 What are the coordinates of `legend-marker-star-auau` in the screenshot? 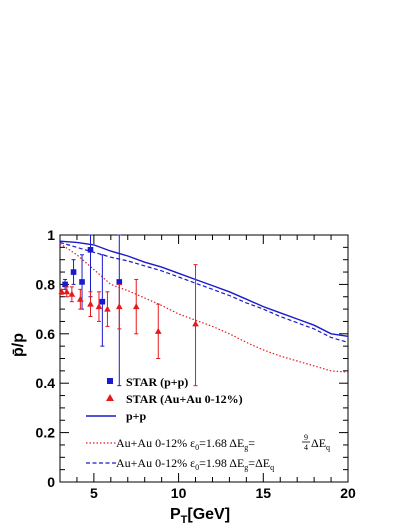 It's located at (110, 397).